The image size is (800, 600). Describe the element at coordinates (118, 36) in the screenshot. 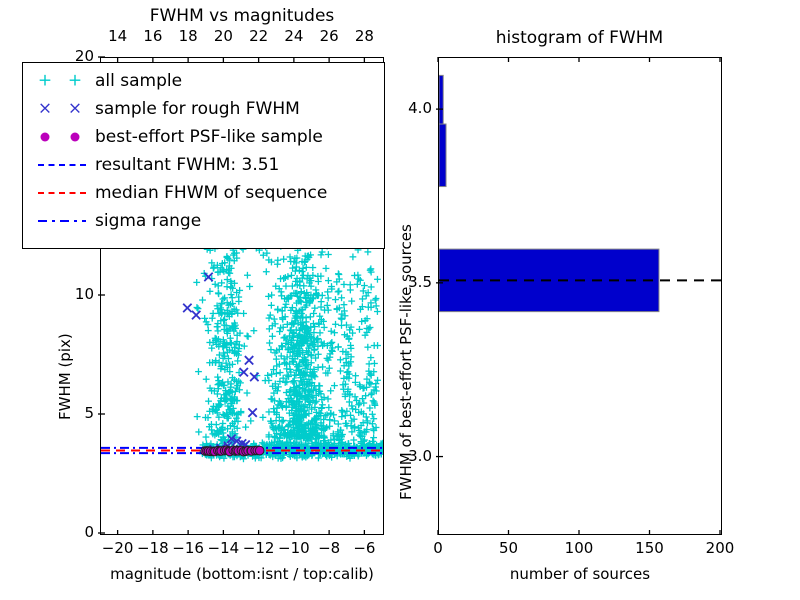

I see `top-tick-label: 14` at that location.